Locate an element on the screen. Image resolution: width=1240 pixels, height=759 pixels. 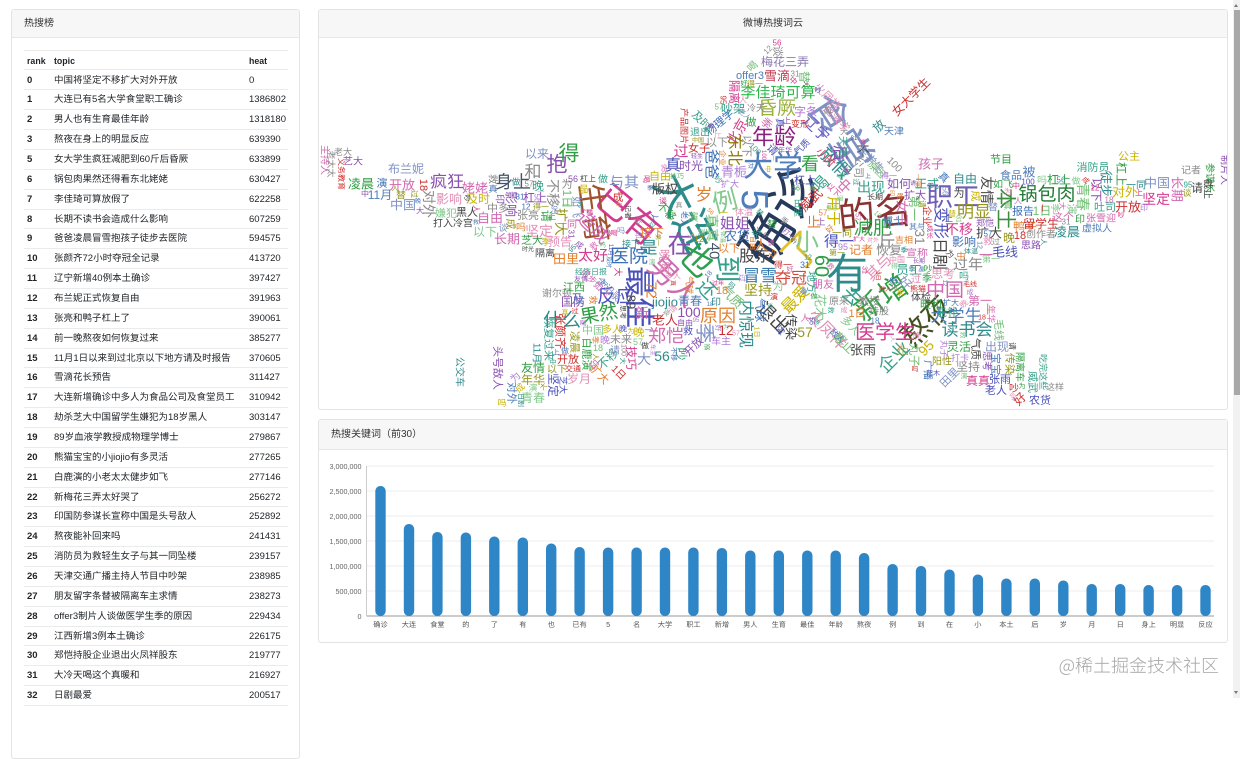
svg-text: 昏厥 is located at coordinates (777, 109).